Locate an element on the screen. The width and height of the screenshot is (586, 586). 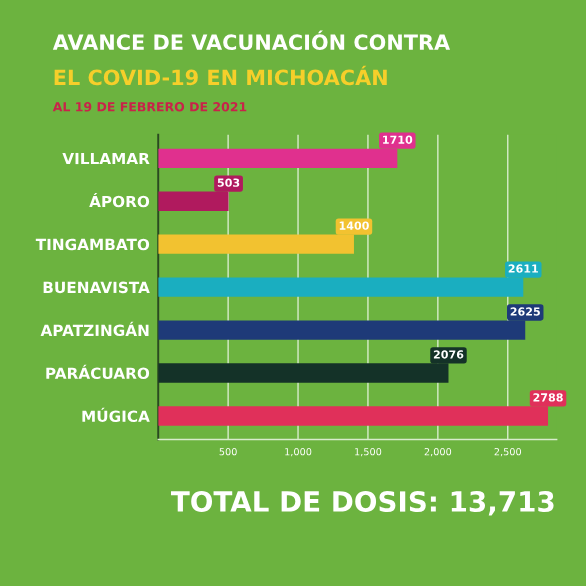
text: TOTAL DE DOSIS: 13,713 is located at coordinates (362, 503).